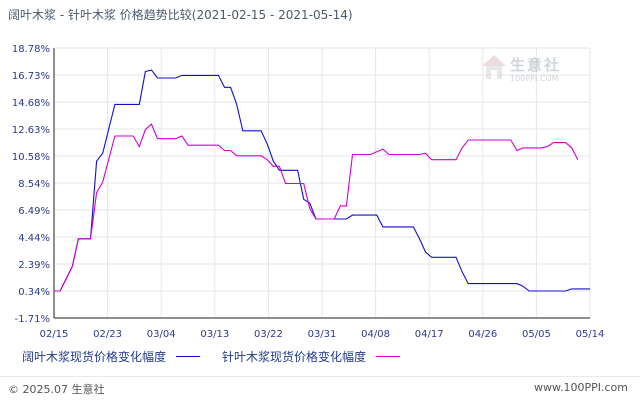  I want to click on y-tick-label: 14.68%, so click(31, 103).